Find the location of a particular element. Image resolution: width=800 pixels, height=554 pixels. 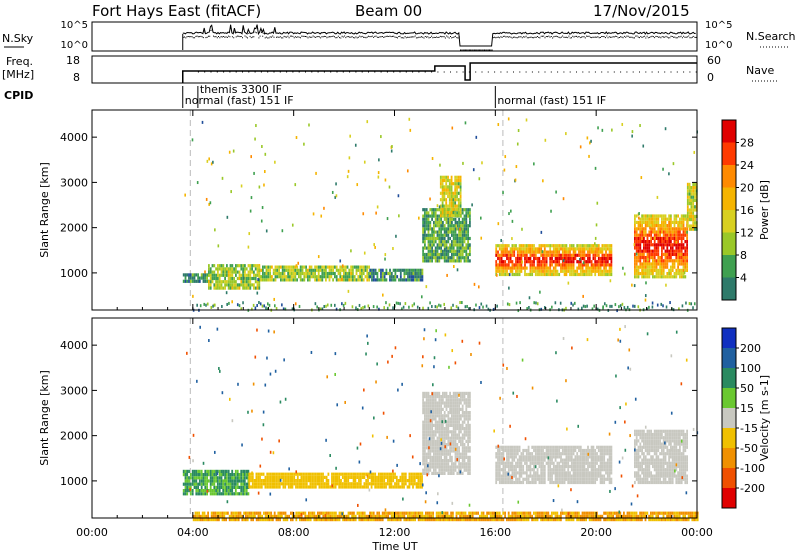

y-tick-label: 1000 is located at coordinates (74, 273).